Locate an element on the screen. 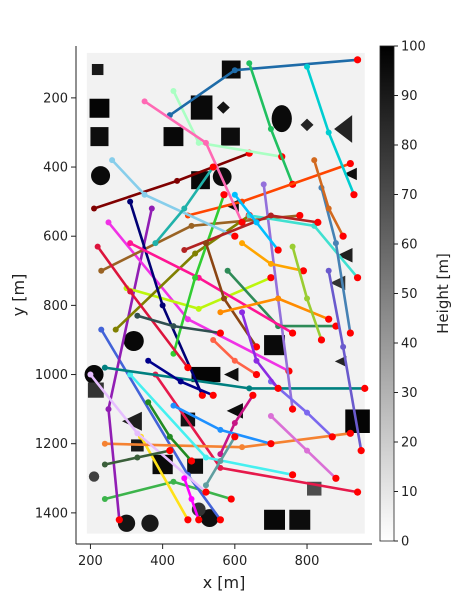 The height and width of the screenshot is (609, 474). x-tick-label: 800 is located at coordinates (307, 561).